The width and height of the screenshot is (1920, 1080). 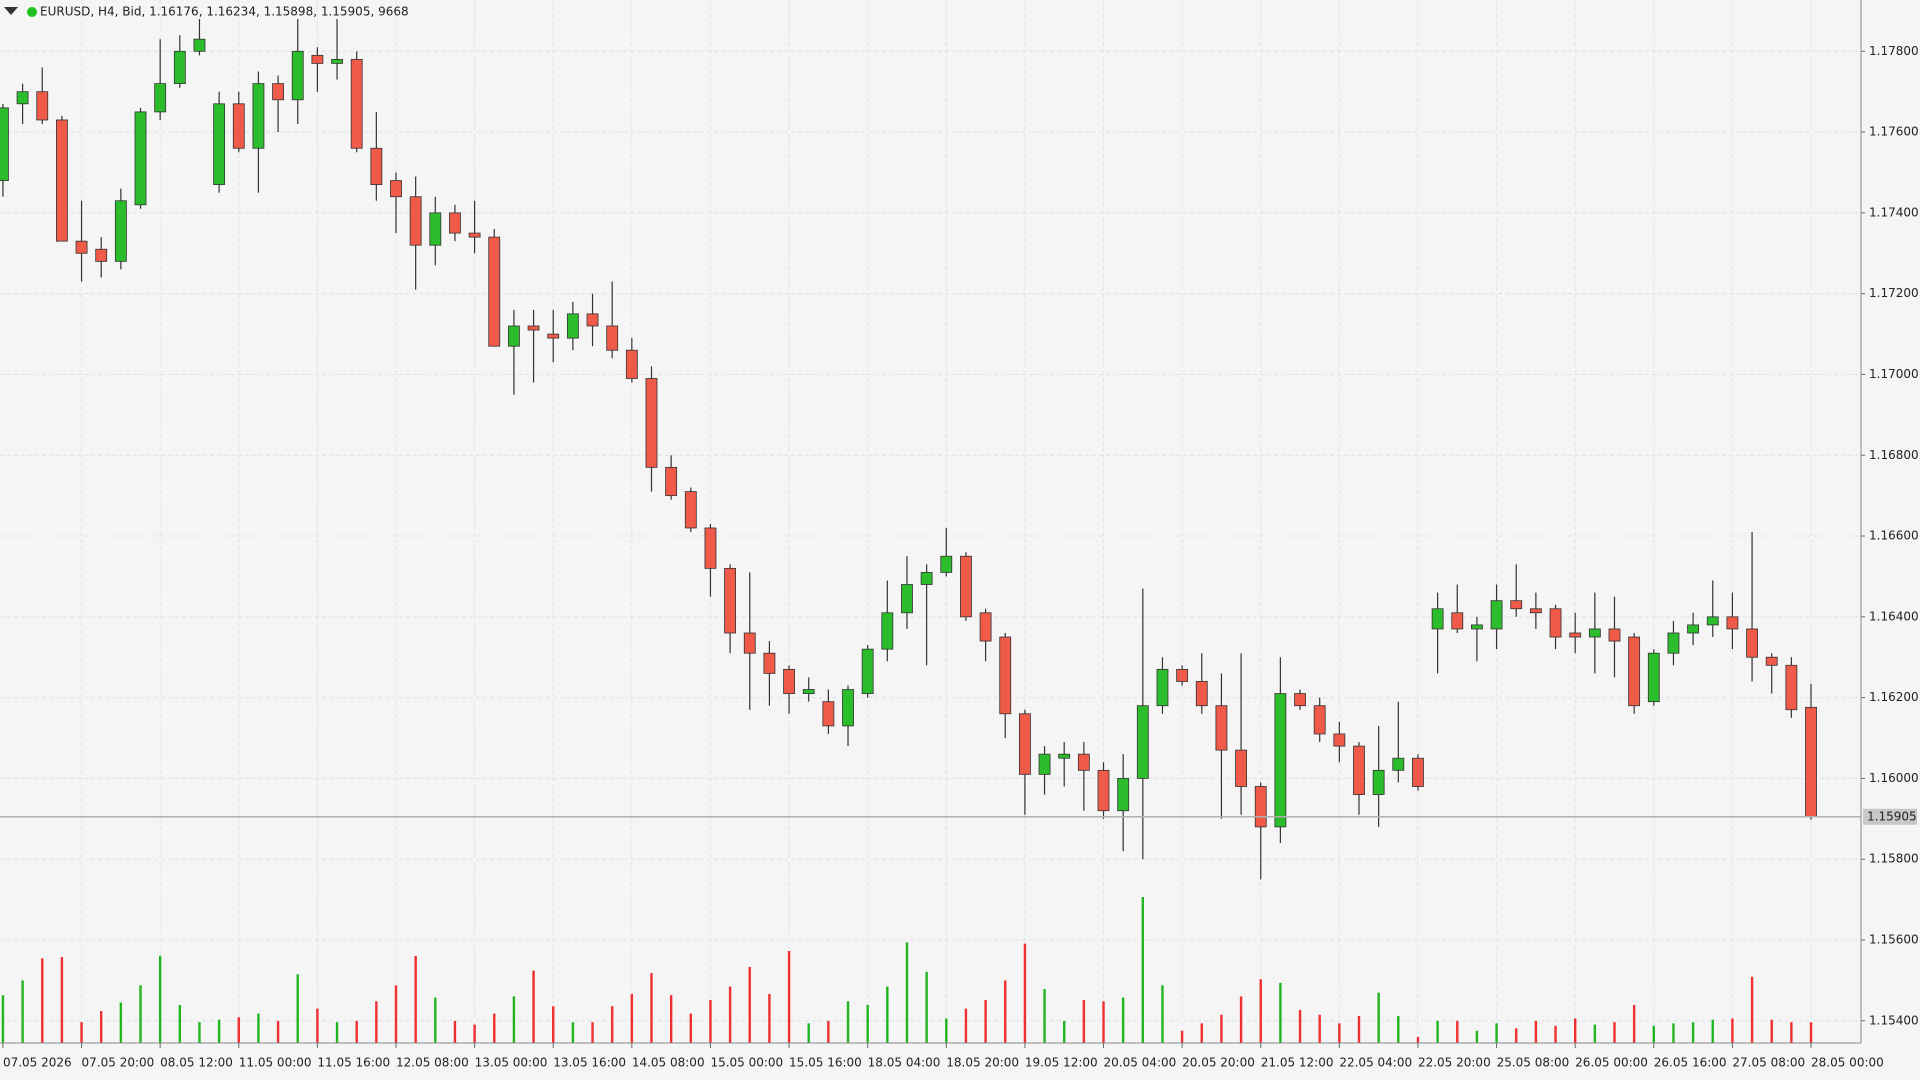 I want to click on x-tick-label: 08.05 12:00, so click(x=196, y=1063).